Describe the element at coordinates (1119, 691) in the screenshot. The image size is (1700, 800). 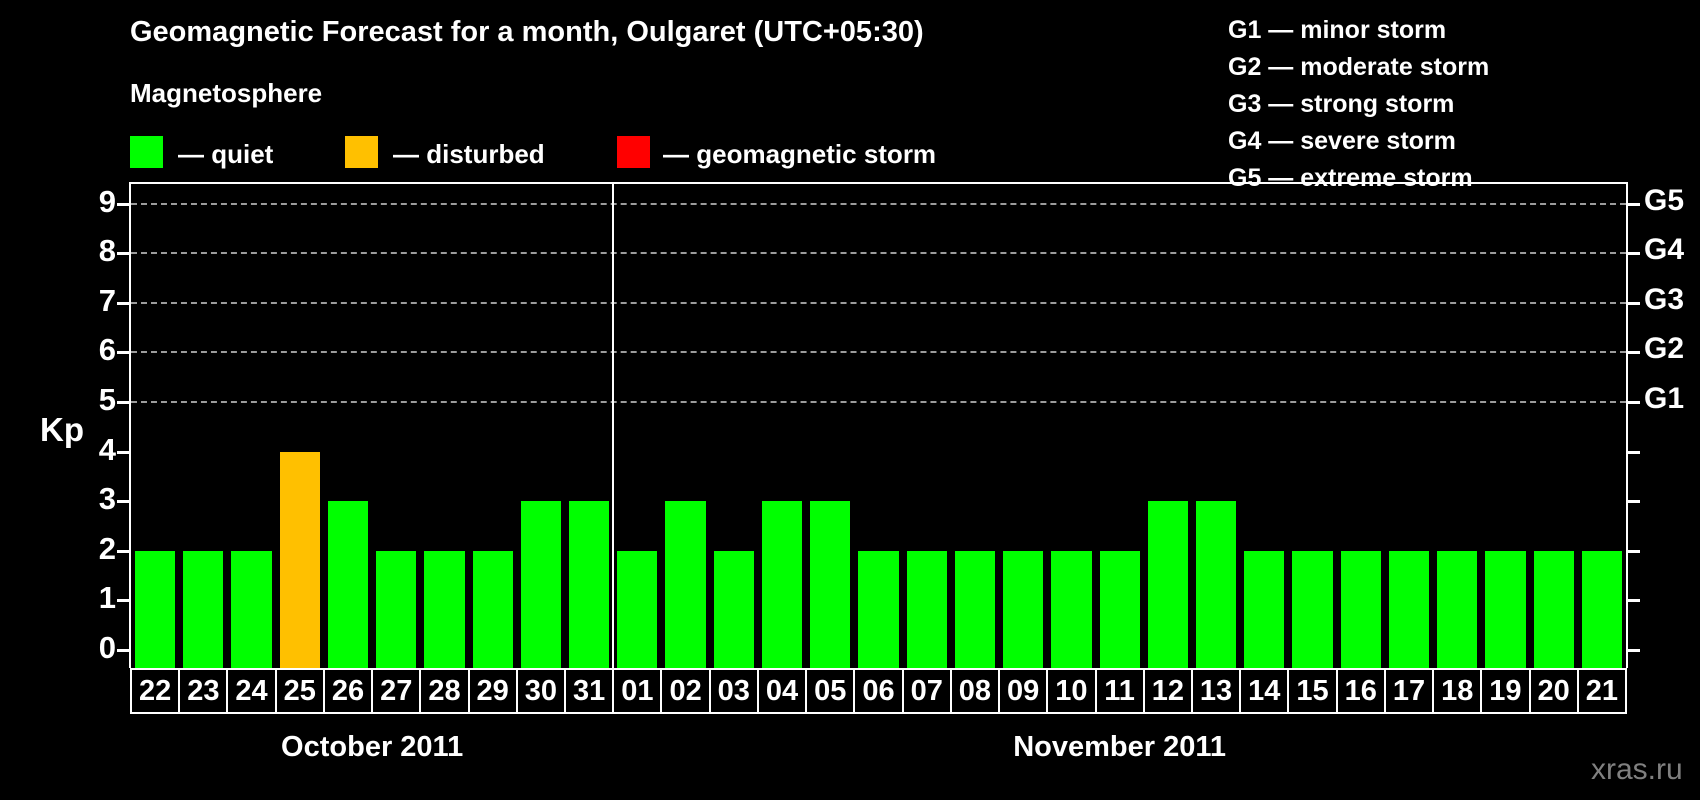
I see `day-label: 11` at that location.